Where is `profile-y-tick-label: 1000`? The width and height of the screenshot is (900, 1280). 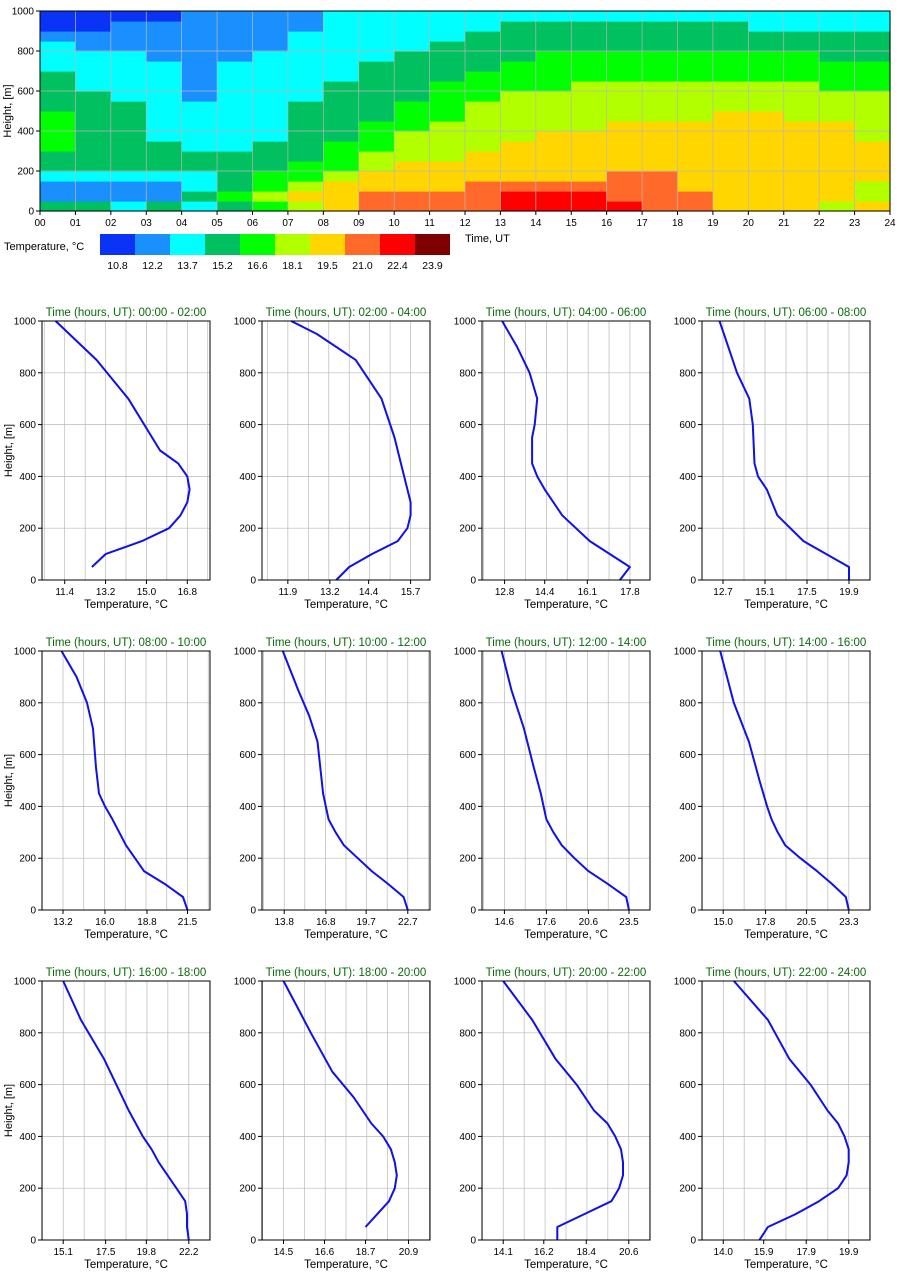
profile-y-tick-label: 1000 is located at coordinates (245, 322).